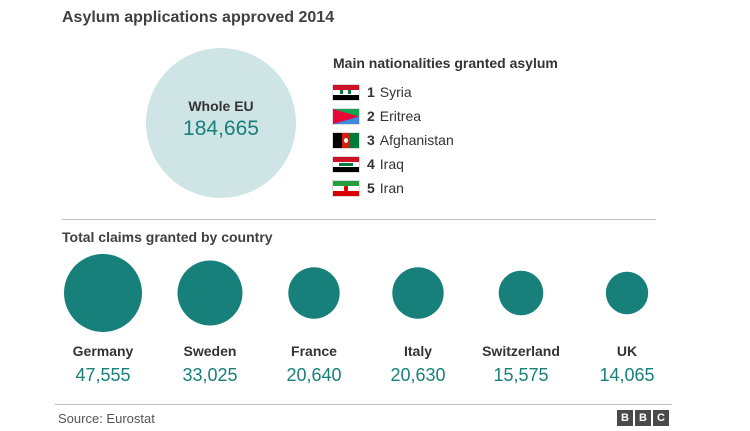 The width and height of the screenshot is (750, 431). Describe the element at coordinates (221, 106) in the screenshot. I see `whole-eu-label: Whole EU` at that location.